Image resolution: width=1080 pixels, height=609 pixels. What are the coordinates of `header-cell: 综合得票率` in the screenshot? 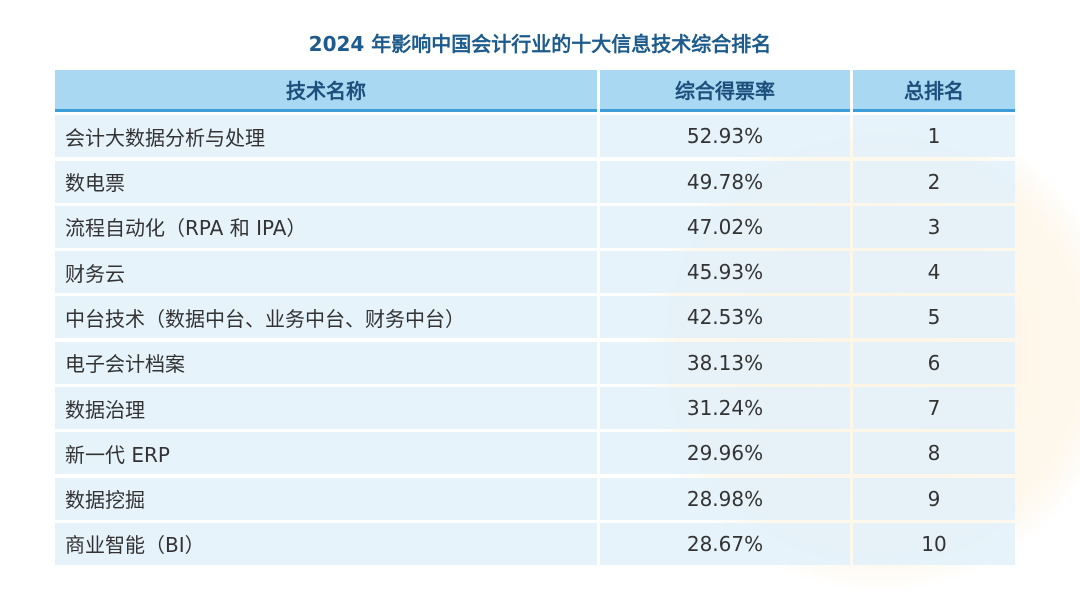 It's located at (725, 91).